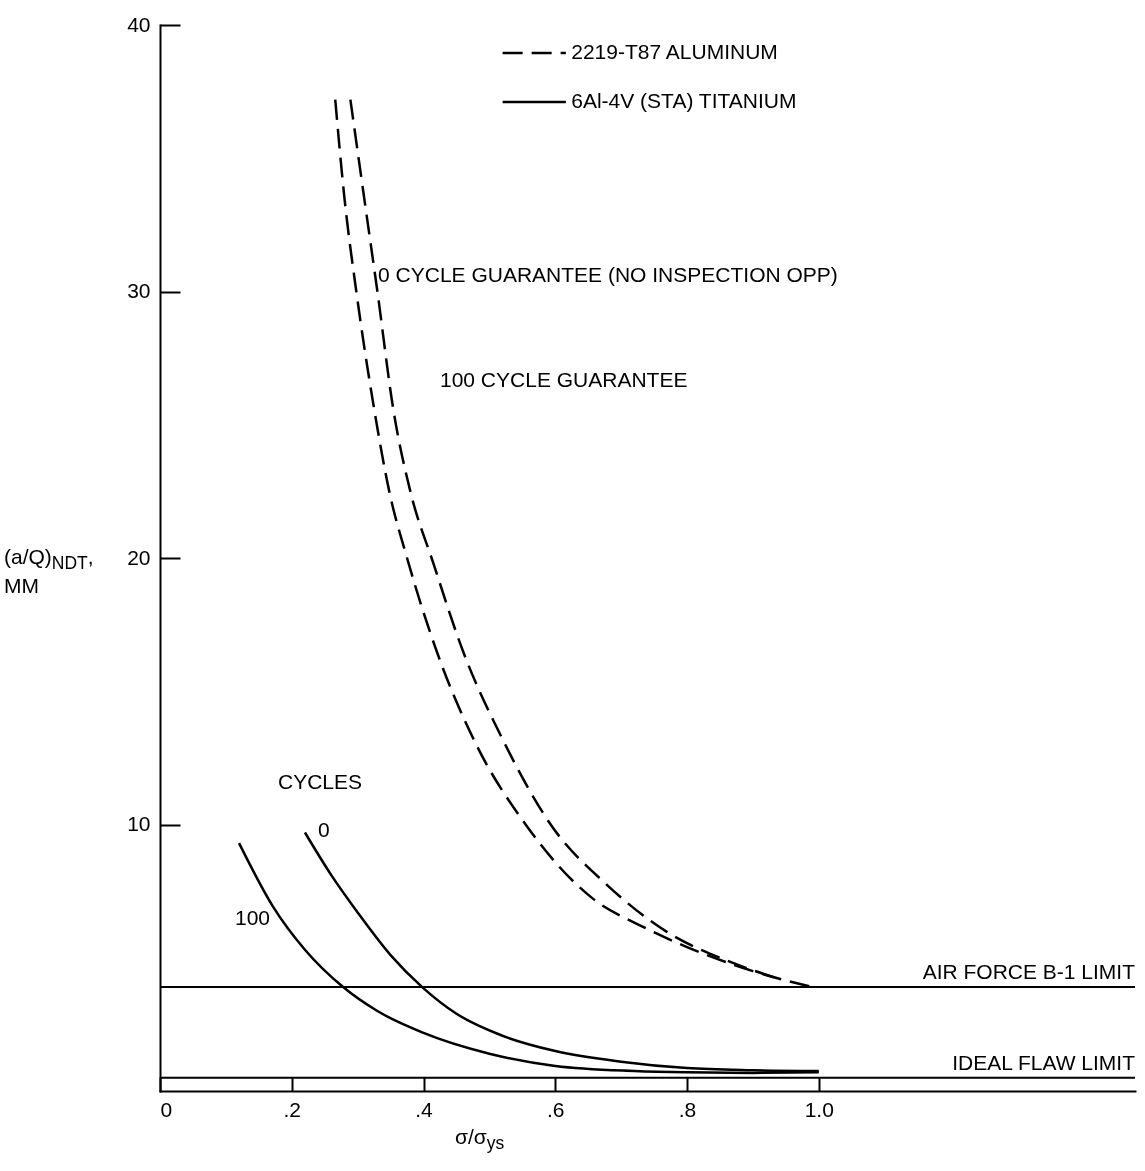  Describe the element at coordinates (49, 571) in the screenshot. I see `text: (a/Q)$_{NDT}$, MM` at that location.